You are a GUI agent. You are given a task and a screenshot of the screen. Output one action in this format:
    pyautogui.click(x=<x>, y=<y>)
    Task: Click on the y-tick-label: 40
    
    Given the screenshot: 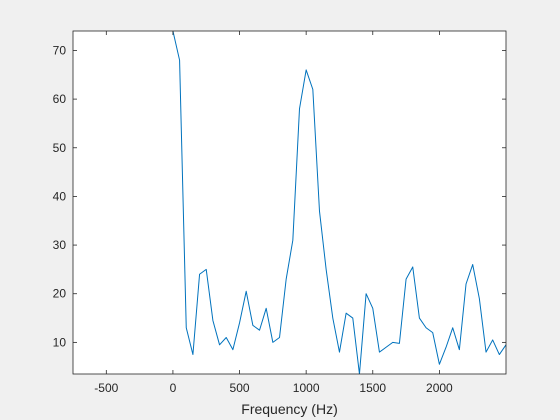 What is the action you would take?
    pyautogui.click(x=60, y=196)
    